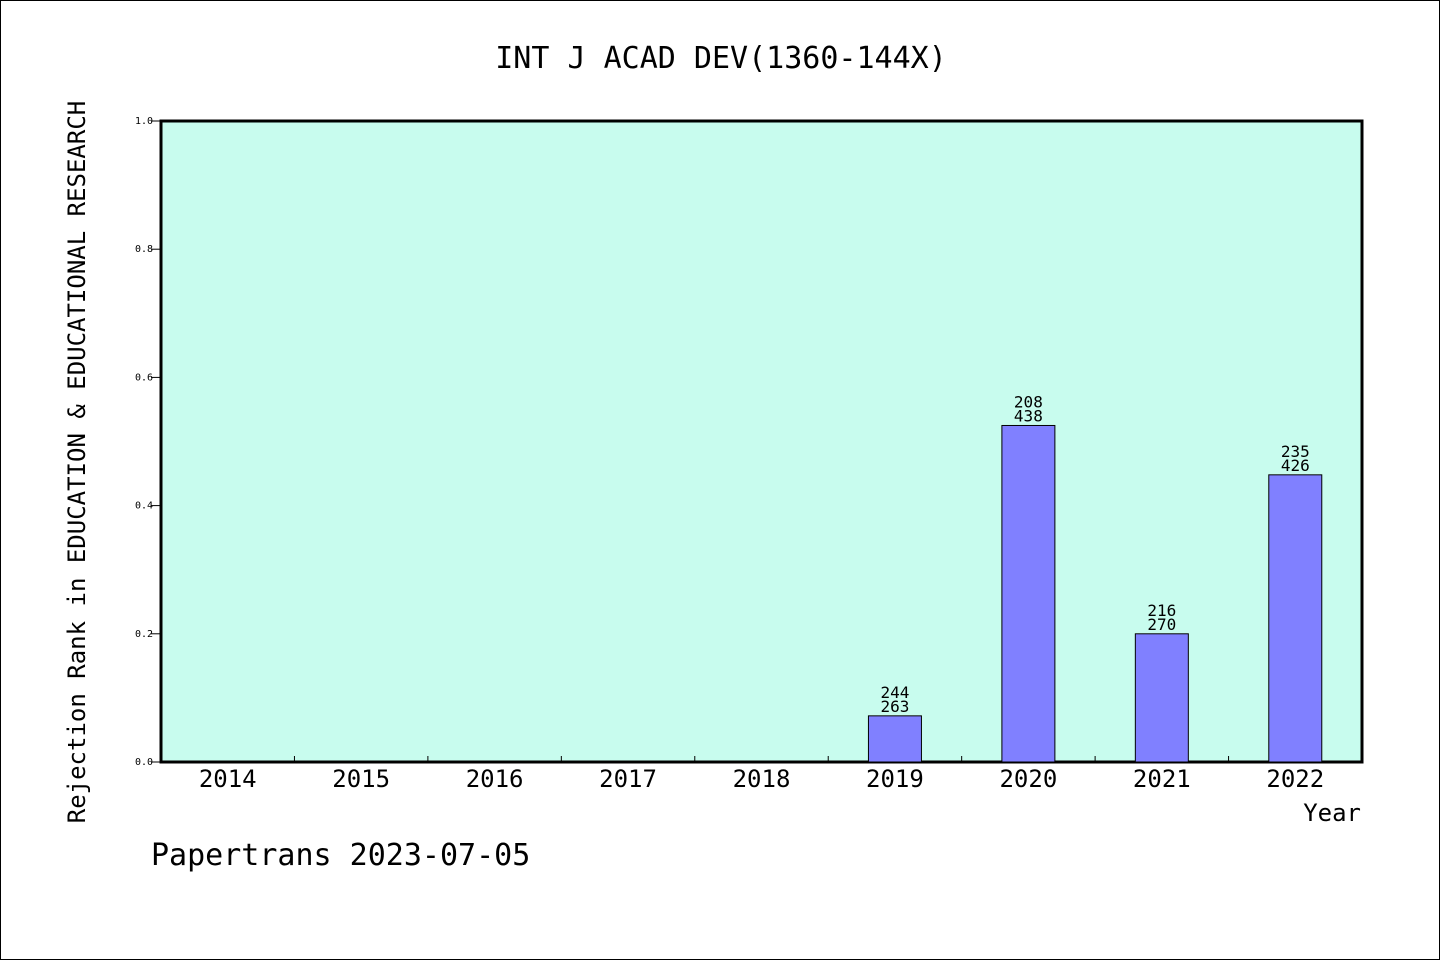  What do you see at coordinates (340, 855) in the screenshot?
I see `watermark: Papertrans 2023-07-05` at bounding box center [340, 855].